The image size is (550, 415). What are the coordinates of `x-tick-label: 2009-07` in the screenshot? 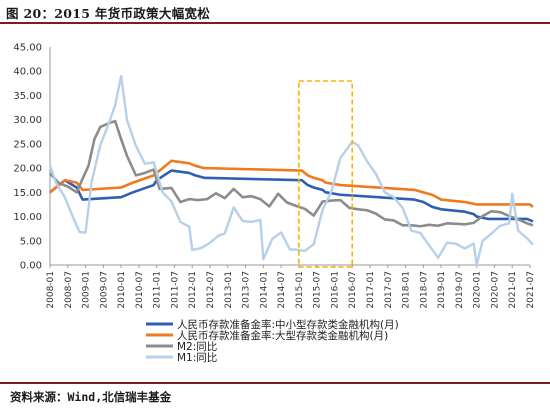 It's located at (104, 290).